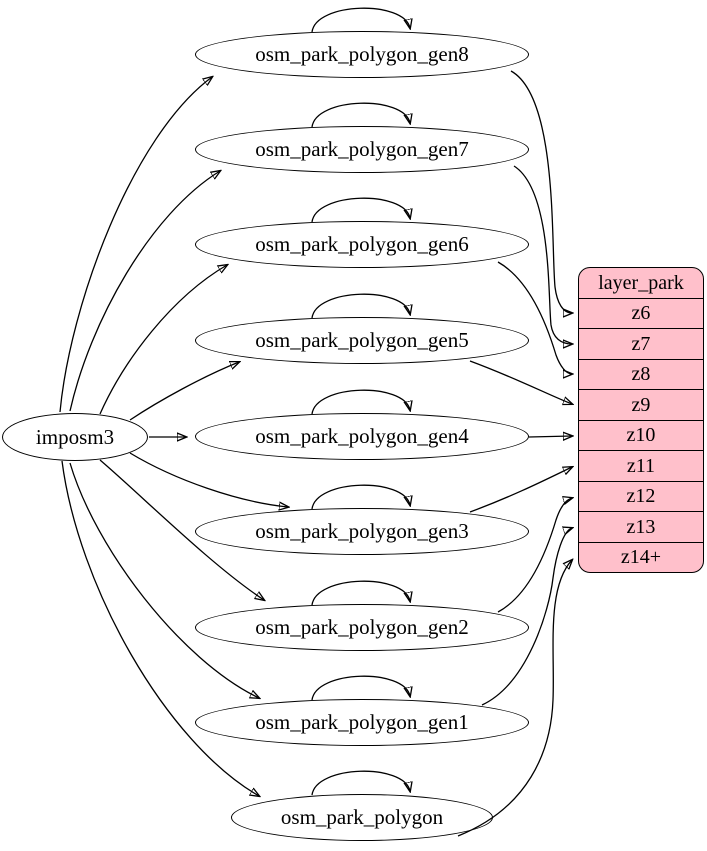 The width and height of the screenshot is (707, 851). What do you see at coordinates (360, 306) in the screenshot?
I see `self-loop-osm_park_polygon_gen5` at bounding box center [360, 306].